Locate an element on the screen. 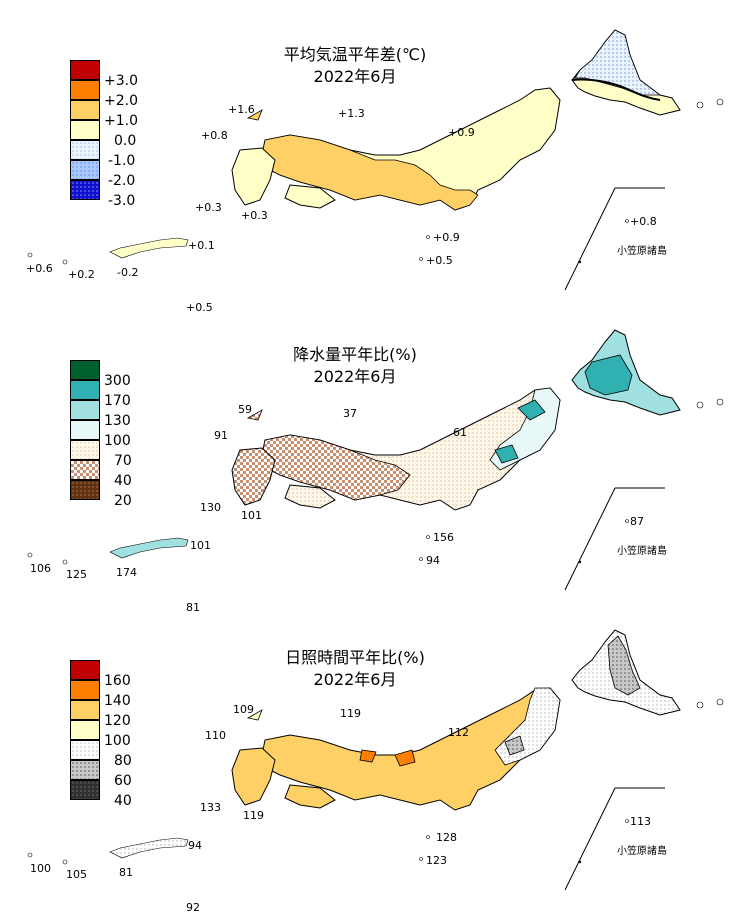 The height and width of the screenshot is (920, 750). honshu-region is located at coordinates (410, 749).